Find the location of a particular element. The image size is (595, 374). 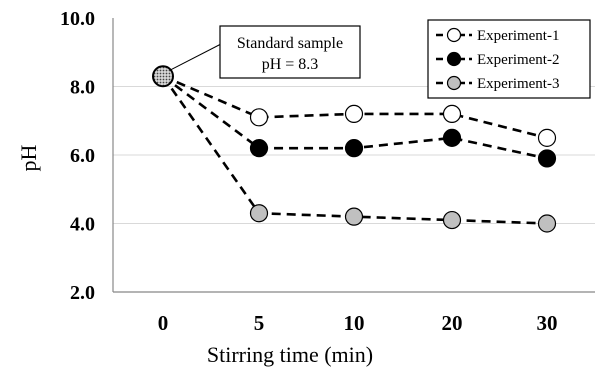

standard-sample-point is located at coordinates (163, 76).